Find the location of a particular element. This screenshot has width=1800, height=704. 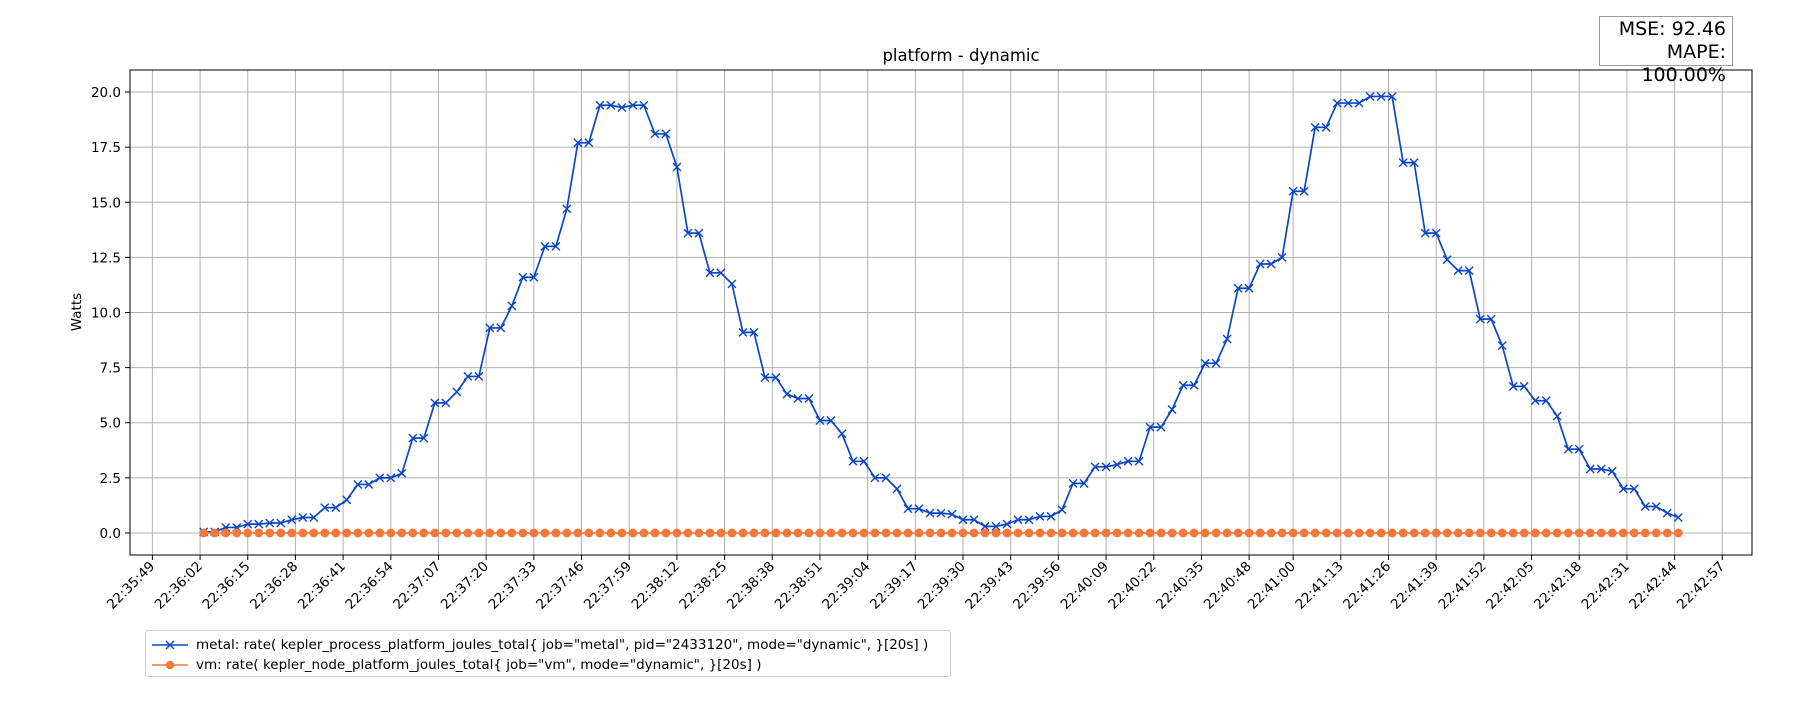

x-tick-label: 22:41:52 is located at coordinates (1463, 586).